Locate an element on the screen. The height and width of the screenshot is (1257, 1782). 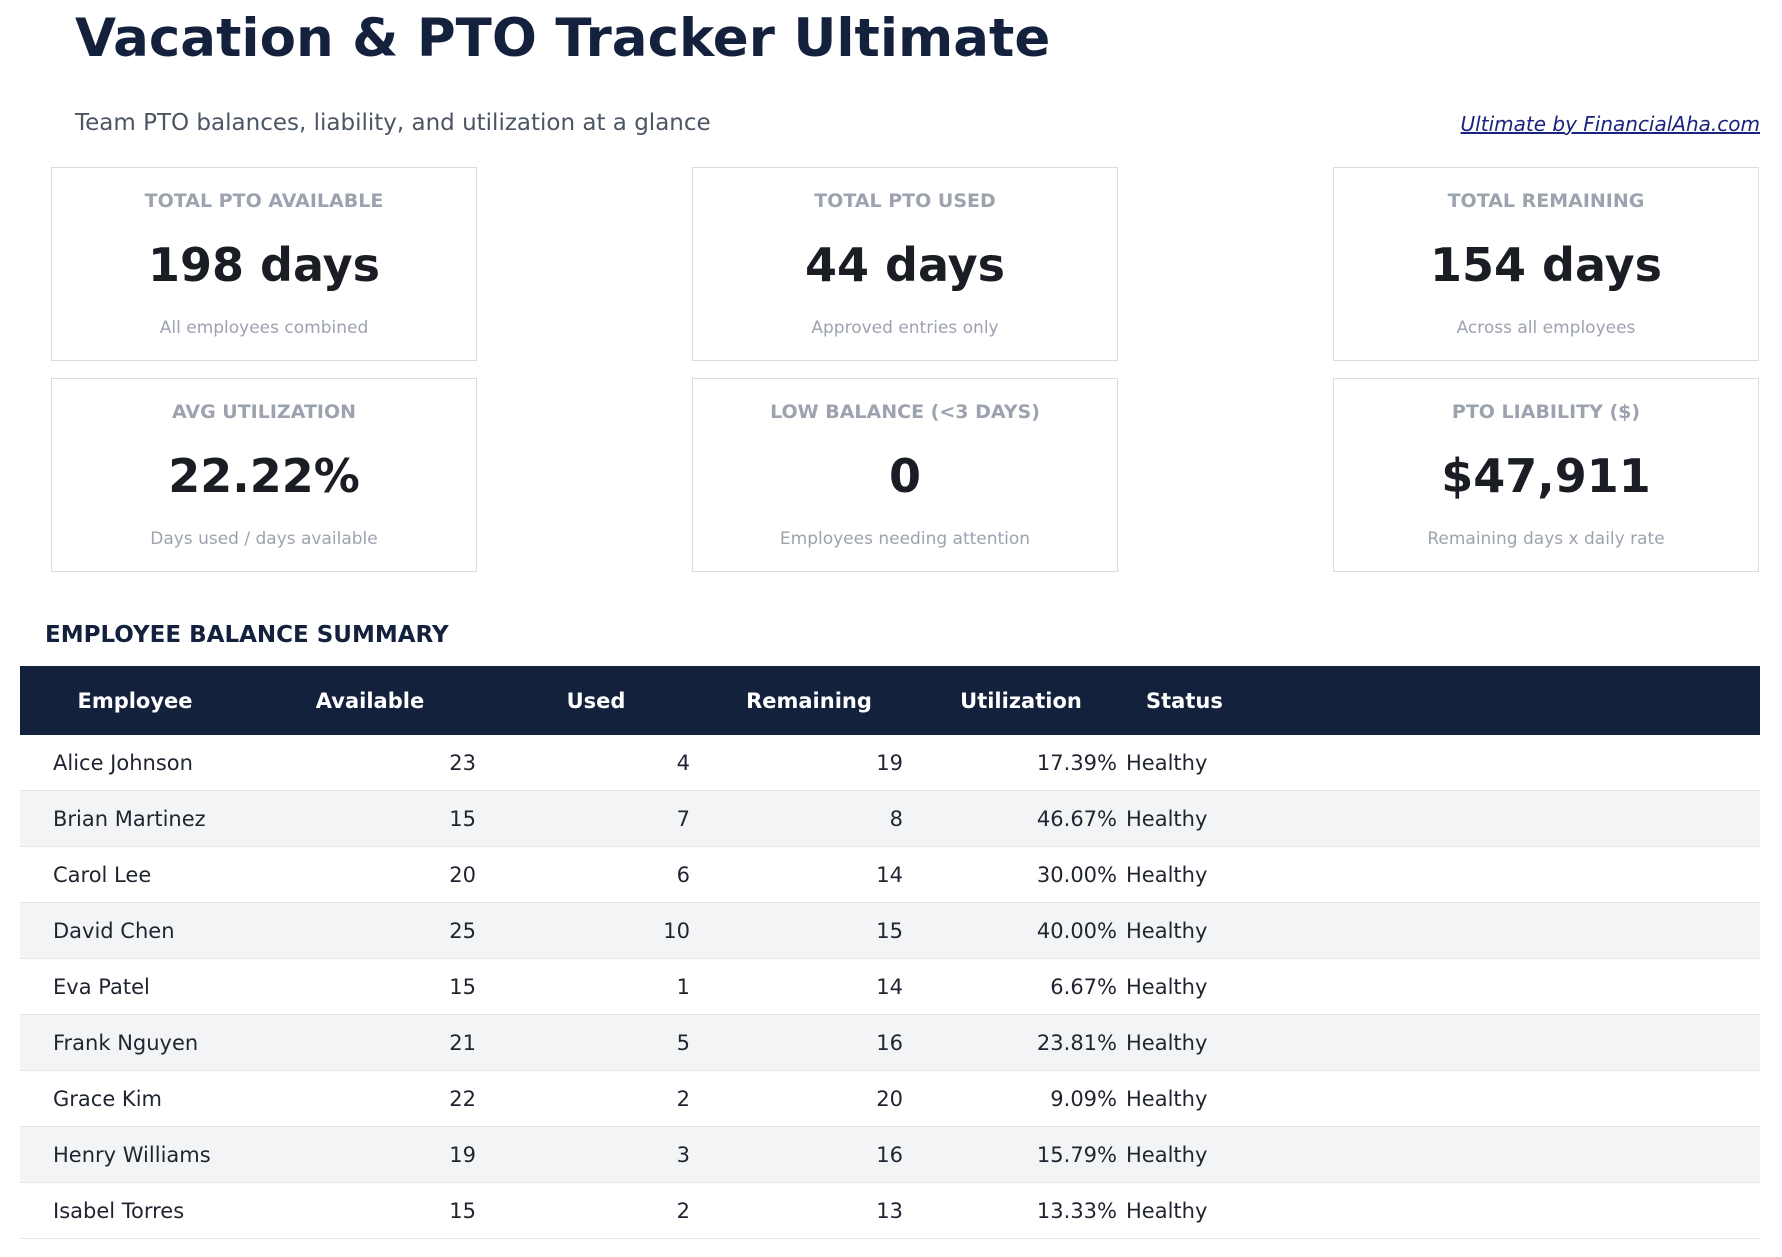
table-row: Henry Williams 19 3 16 15.79% Healthy is located at coordinates (890, 1154).